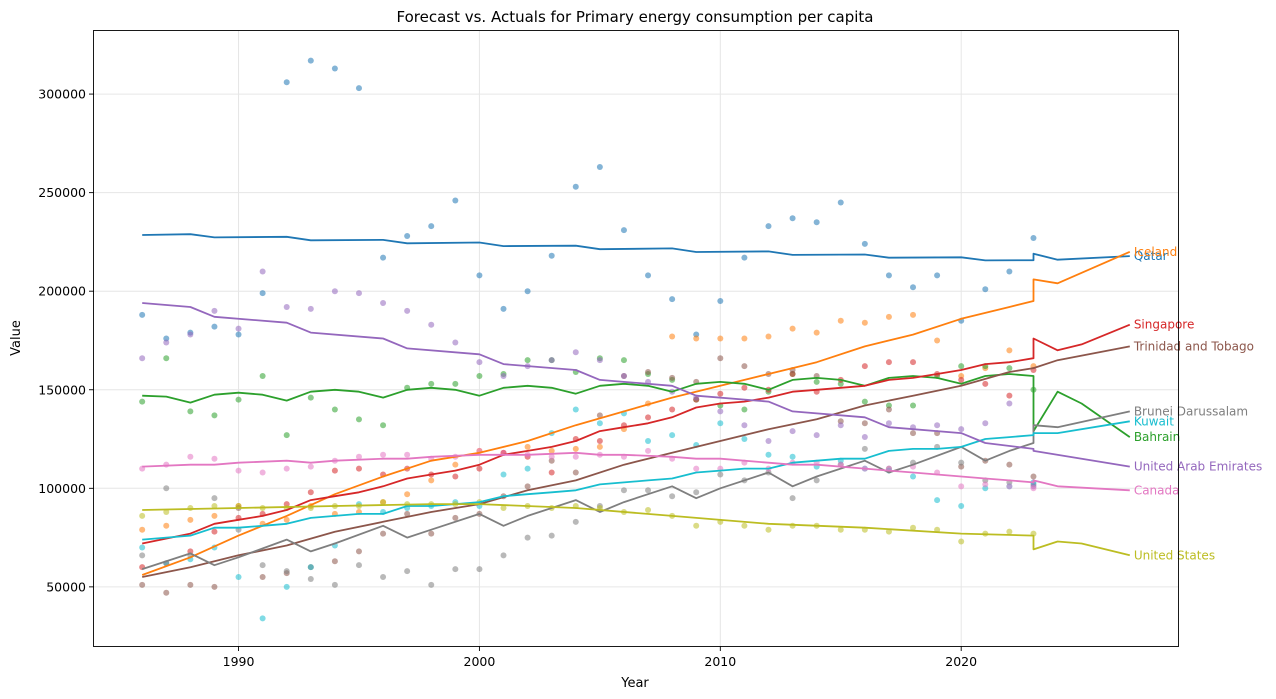 The height and width of the screenshot is (699, 1276). Describe the element at coordinates (1157, 490) in the screenshot. I see `series-end-label: Canada` at that location.